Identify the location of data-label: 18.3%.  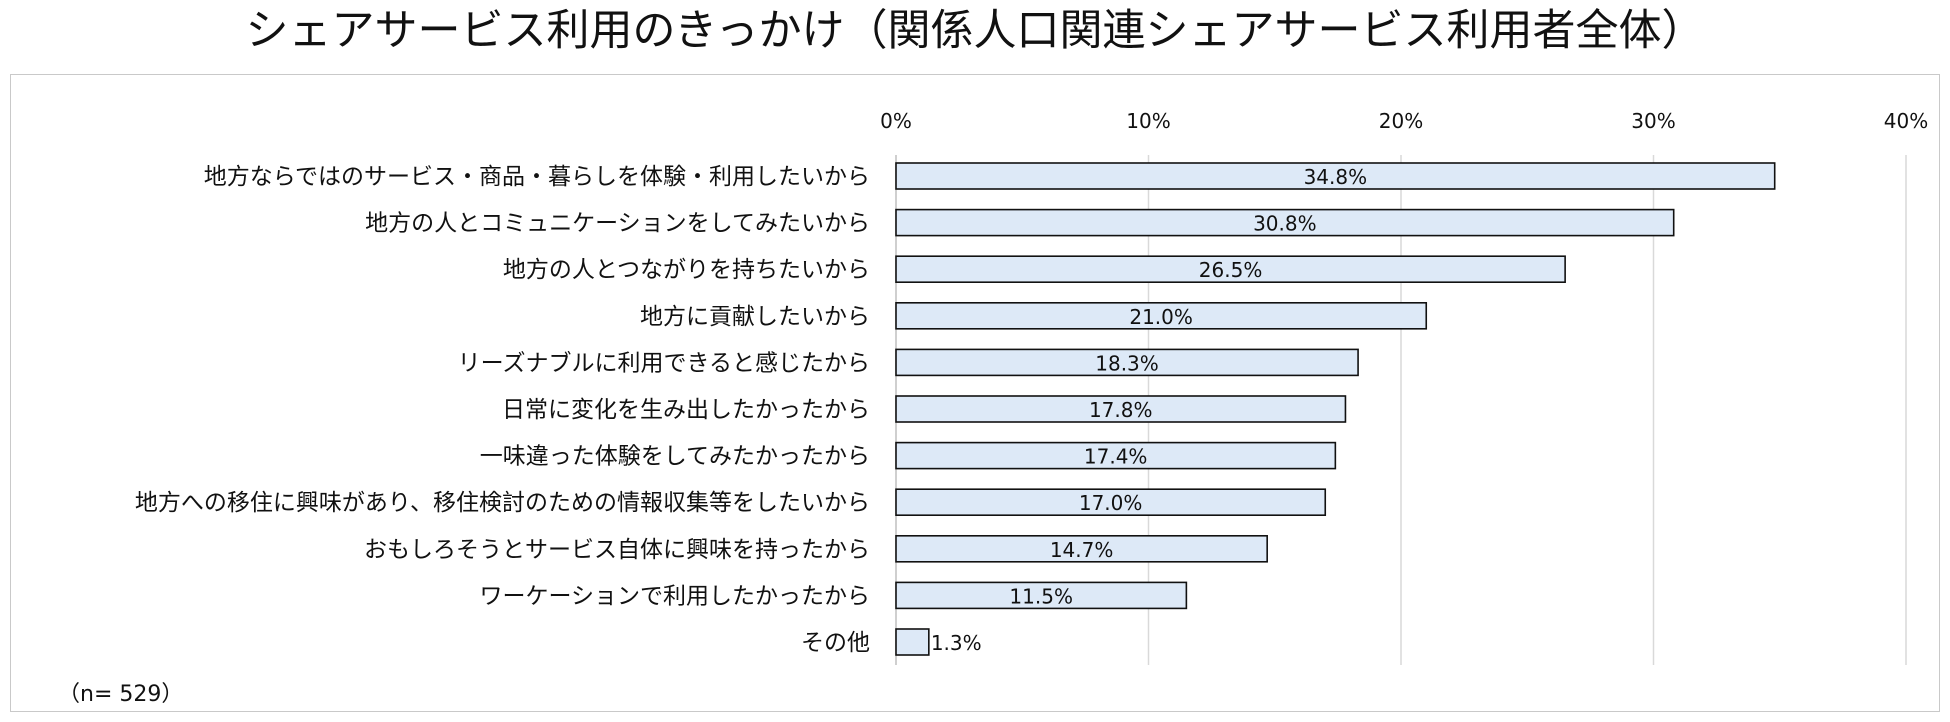
(1127, 363).